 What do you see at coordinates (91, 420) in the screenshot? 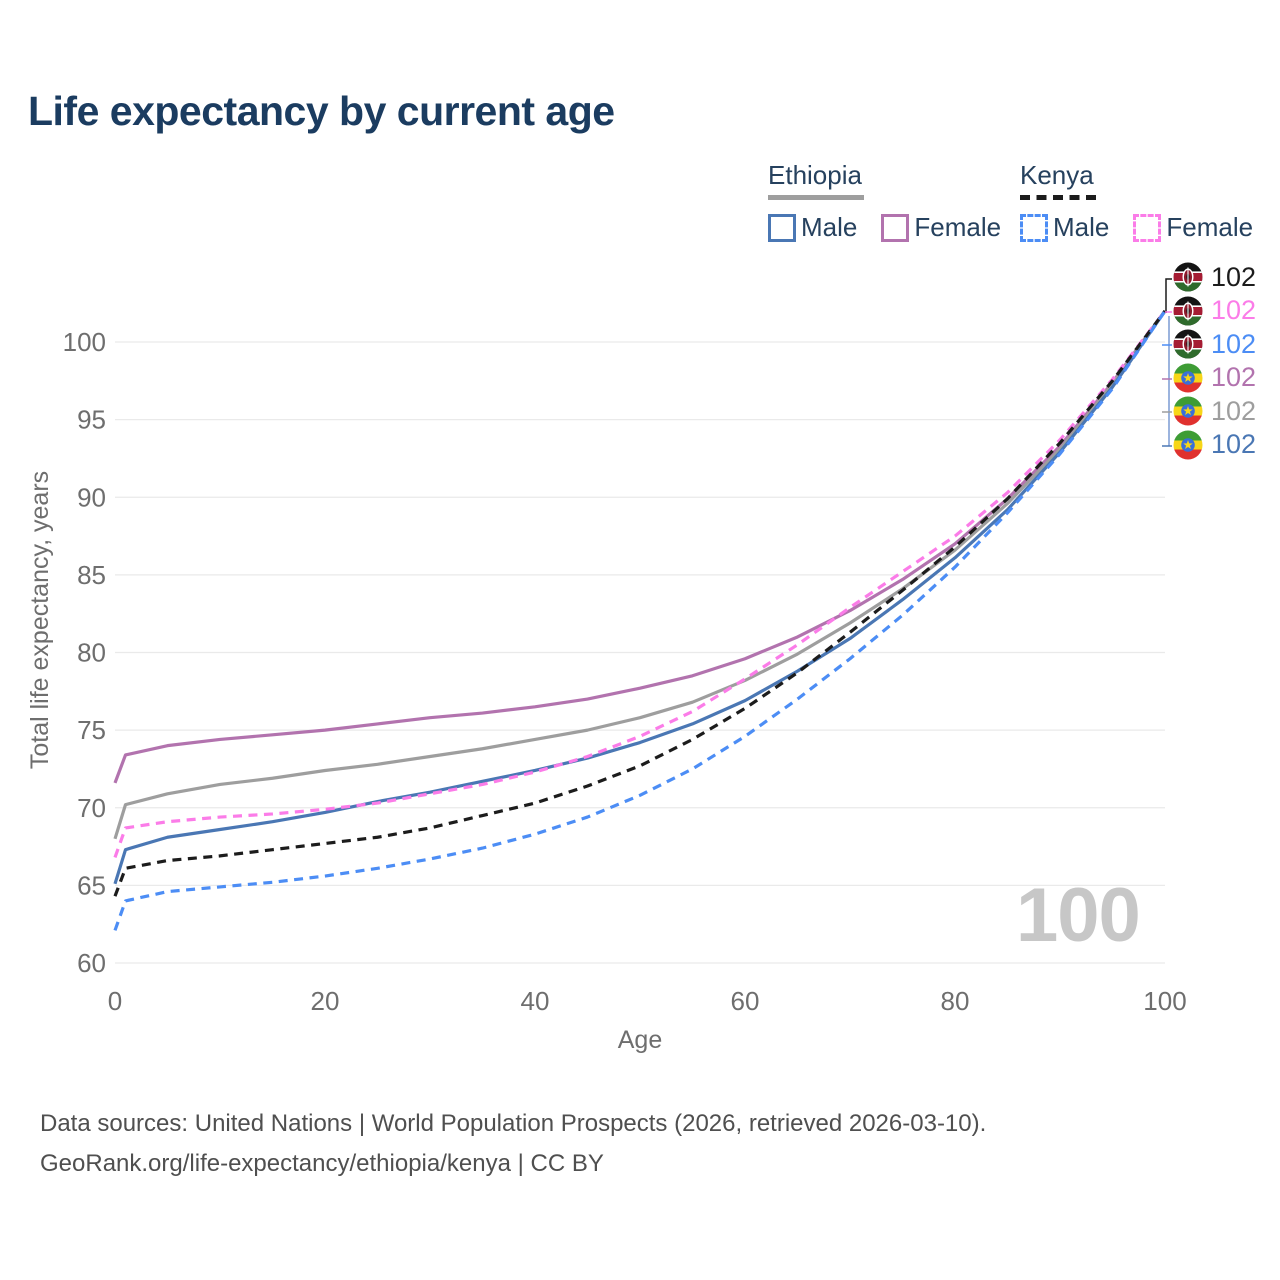
I see `svg-text: 95` at bounding box center [91, 420].